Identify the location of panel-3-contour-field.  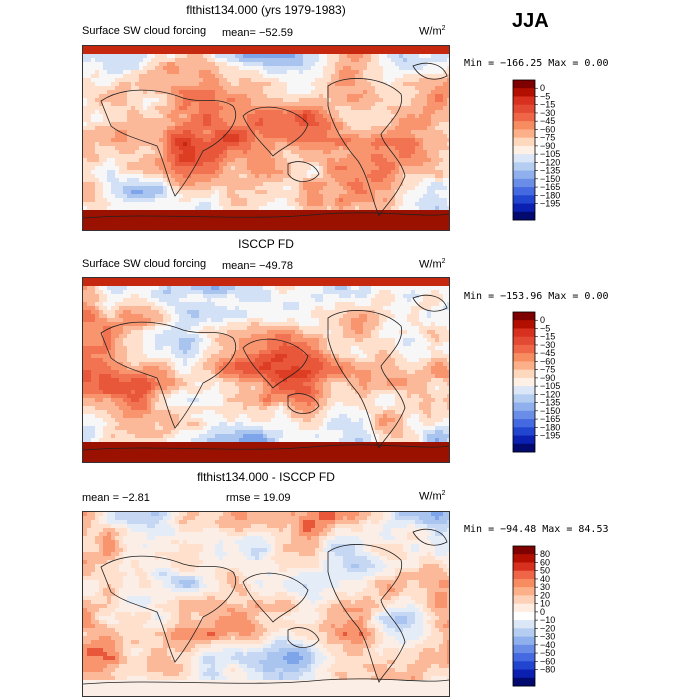
(266, 604).